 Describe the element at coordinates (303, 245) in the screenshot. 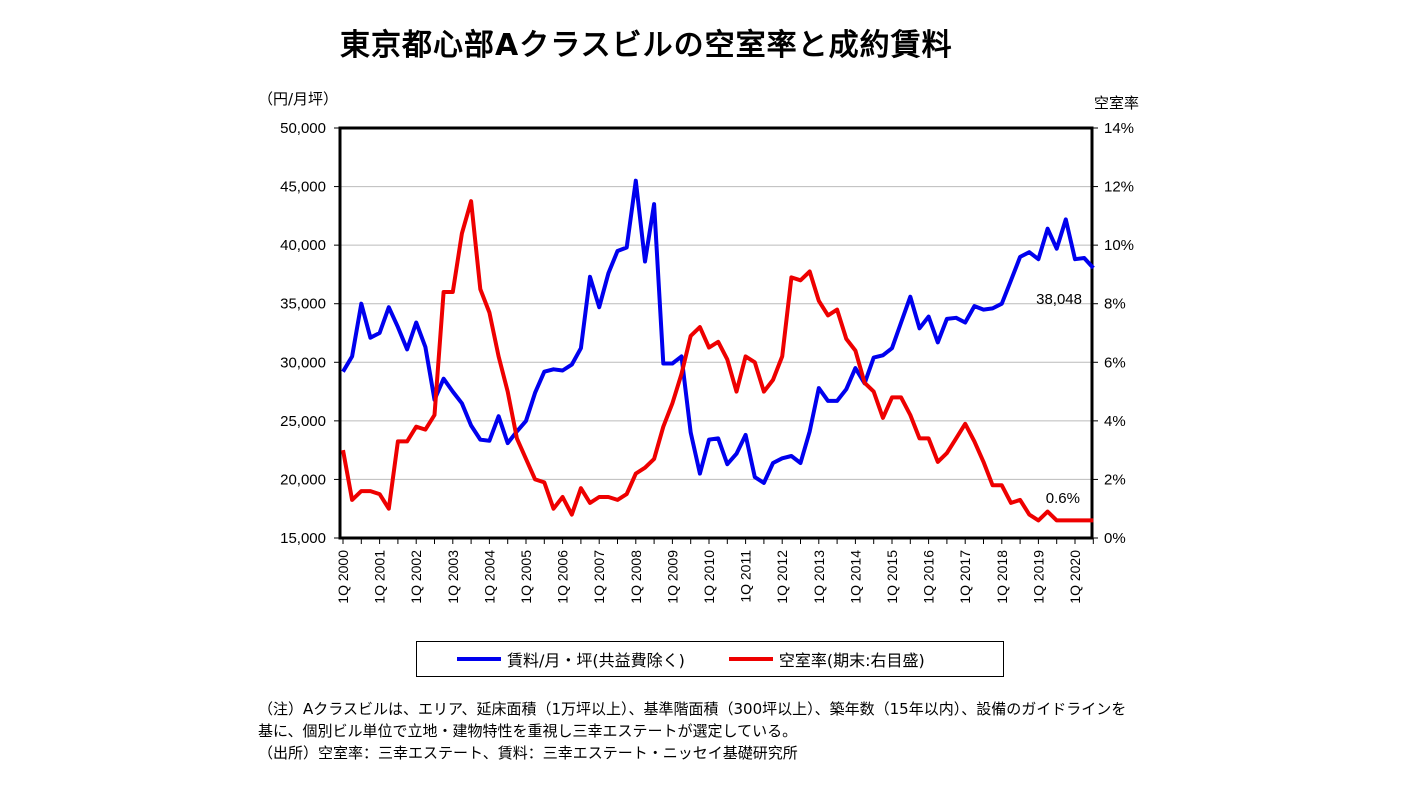

I see `left-tick-label: 40,000` at that location.